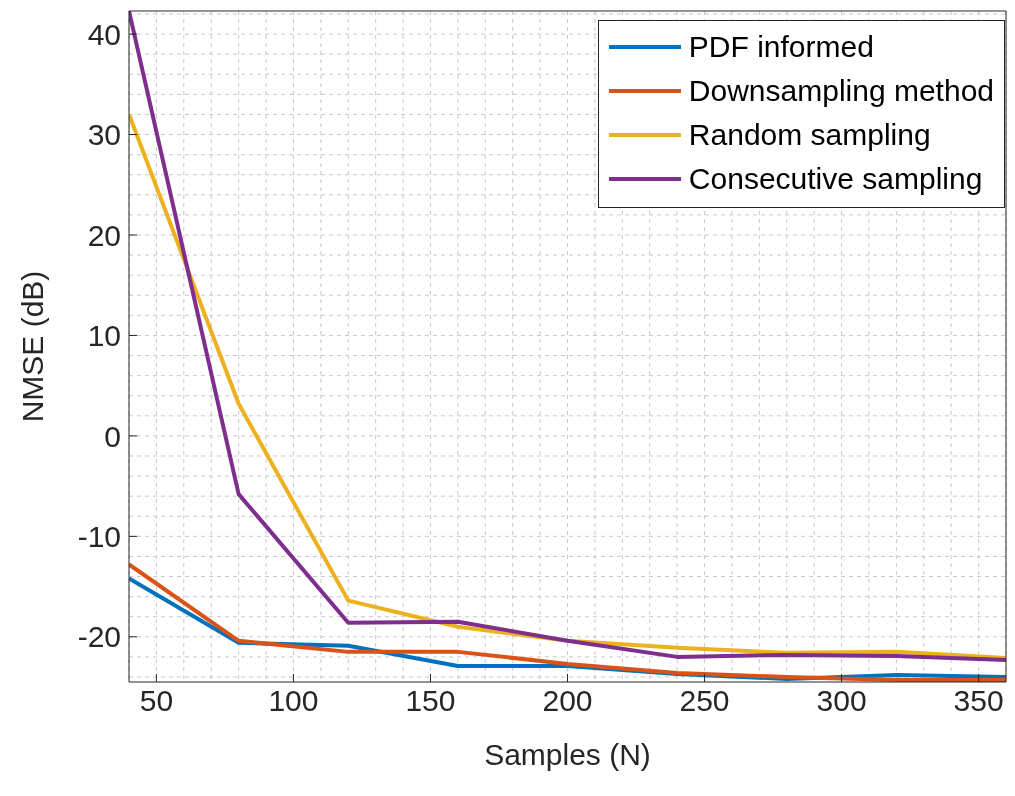 This screenshot has height=796, width=1015. What do you see at coordinates (704, 701) in the screenshot?
I see `x-tick-label: 250` at bounding box center [704, 701].